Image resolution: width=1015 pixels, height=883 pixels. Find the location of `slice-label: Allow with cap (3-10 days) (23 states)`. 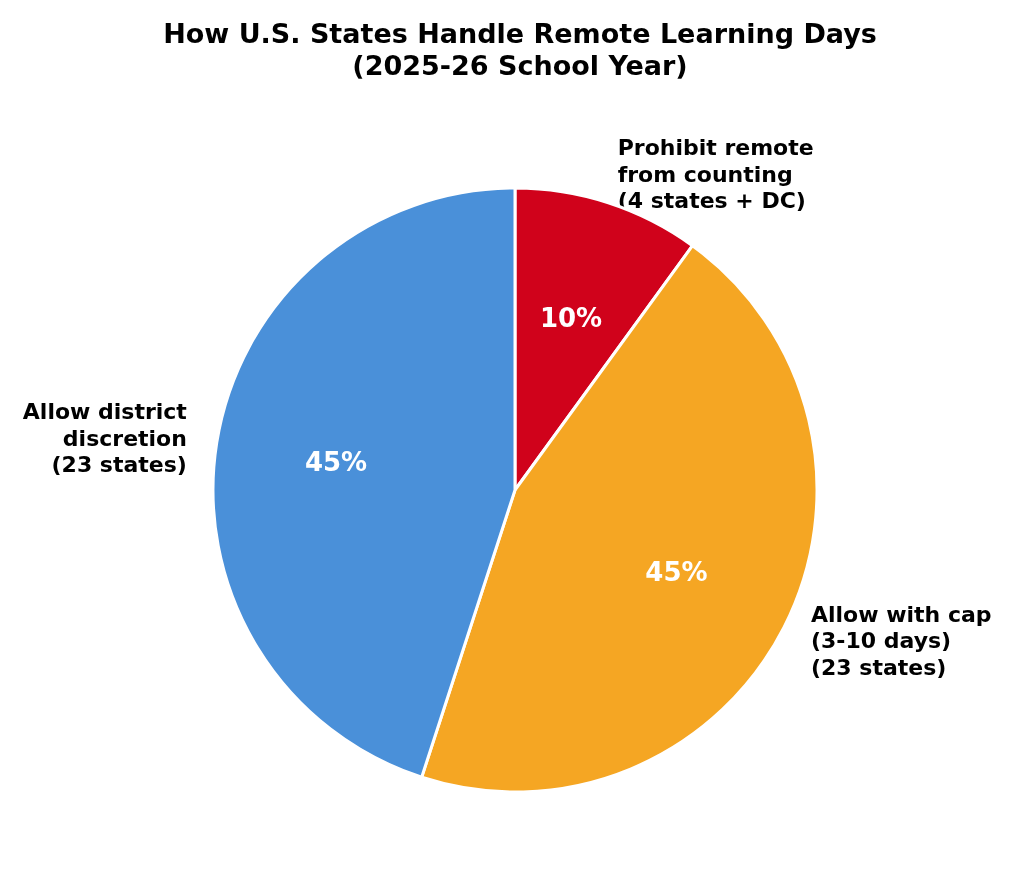

slice-label: Allow with cap (3-10 days) (23 states) is located at coordinates (901, 640).